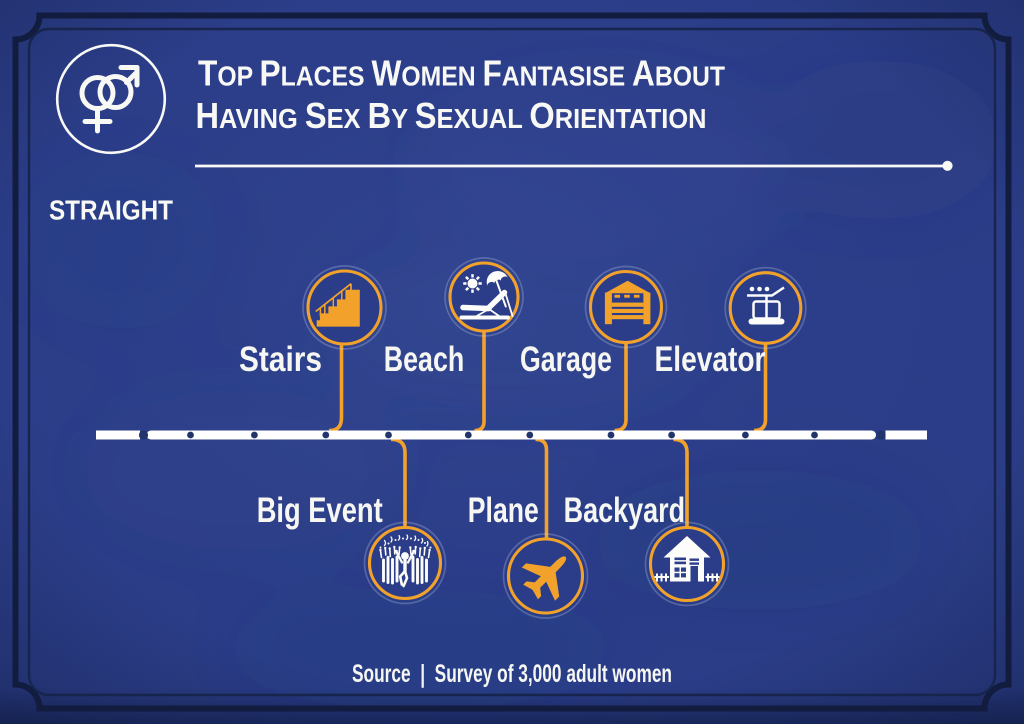 Image resolution: width=1024 pixels, height=724 pixels. Describe the element at coordinates (503, 510) in the screenshot. I see `svg-text: Plane` at that location.